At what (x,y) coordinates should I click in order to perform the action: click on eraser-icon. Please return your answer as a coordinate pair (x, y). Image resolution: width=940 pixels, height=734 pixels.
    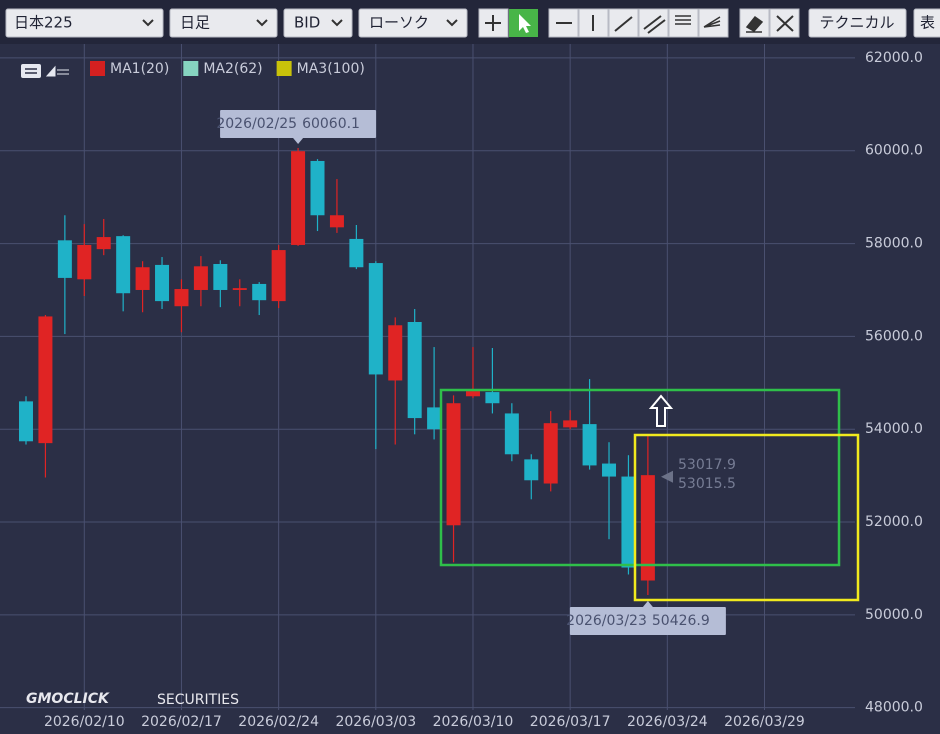
    Looking at the image, I should click on (754, 24).